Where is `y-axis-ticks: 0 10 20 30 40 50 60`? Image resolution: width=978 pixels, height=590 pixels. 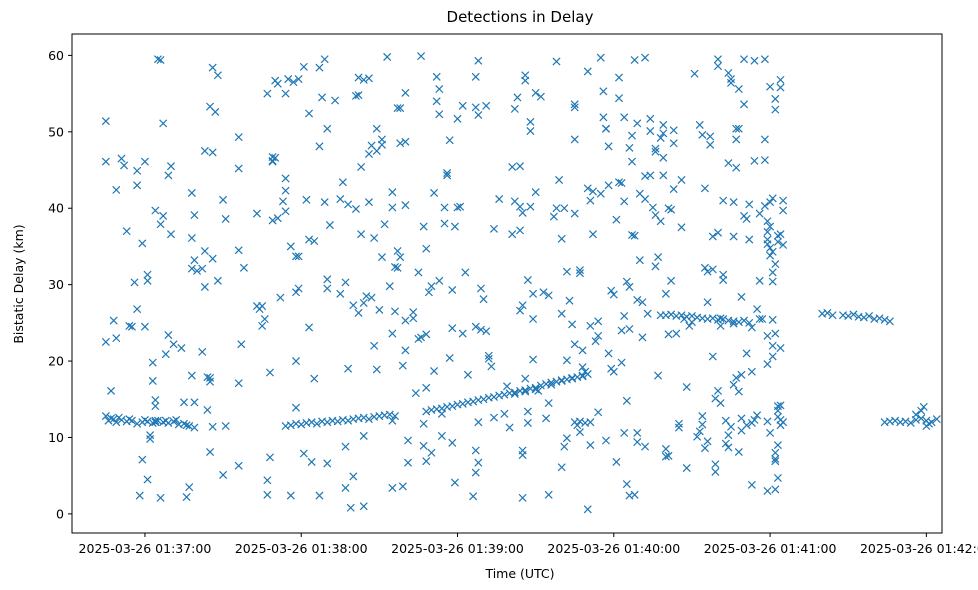 y-axis-ticks: 0 10 20 30 40 50 60 is located at coordinates (60, 284).